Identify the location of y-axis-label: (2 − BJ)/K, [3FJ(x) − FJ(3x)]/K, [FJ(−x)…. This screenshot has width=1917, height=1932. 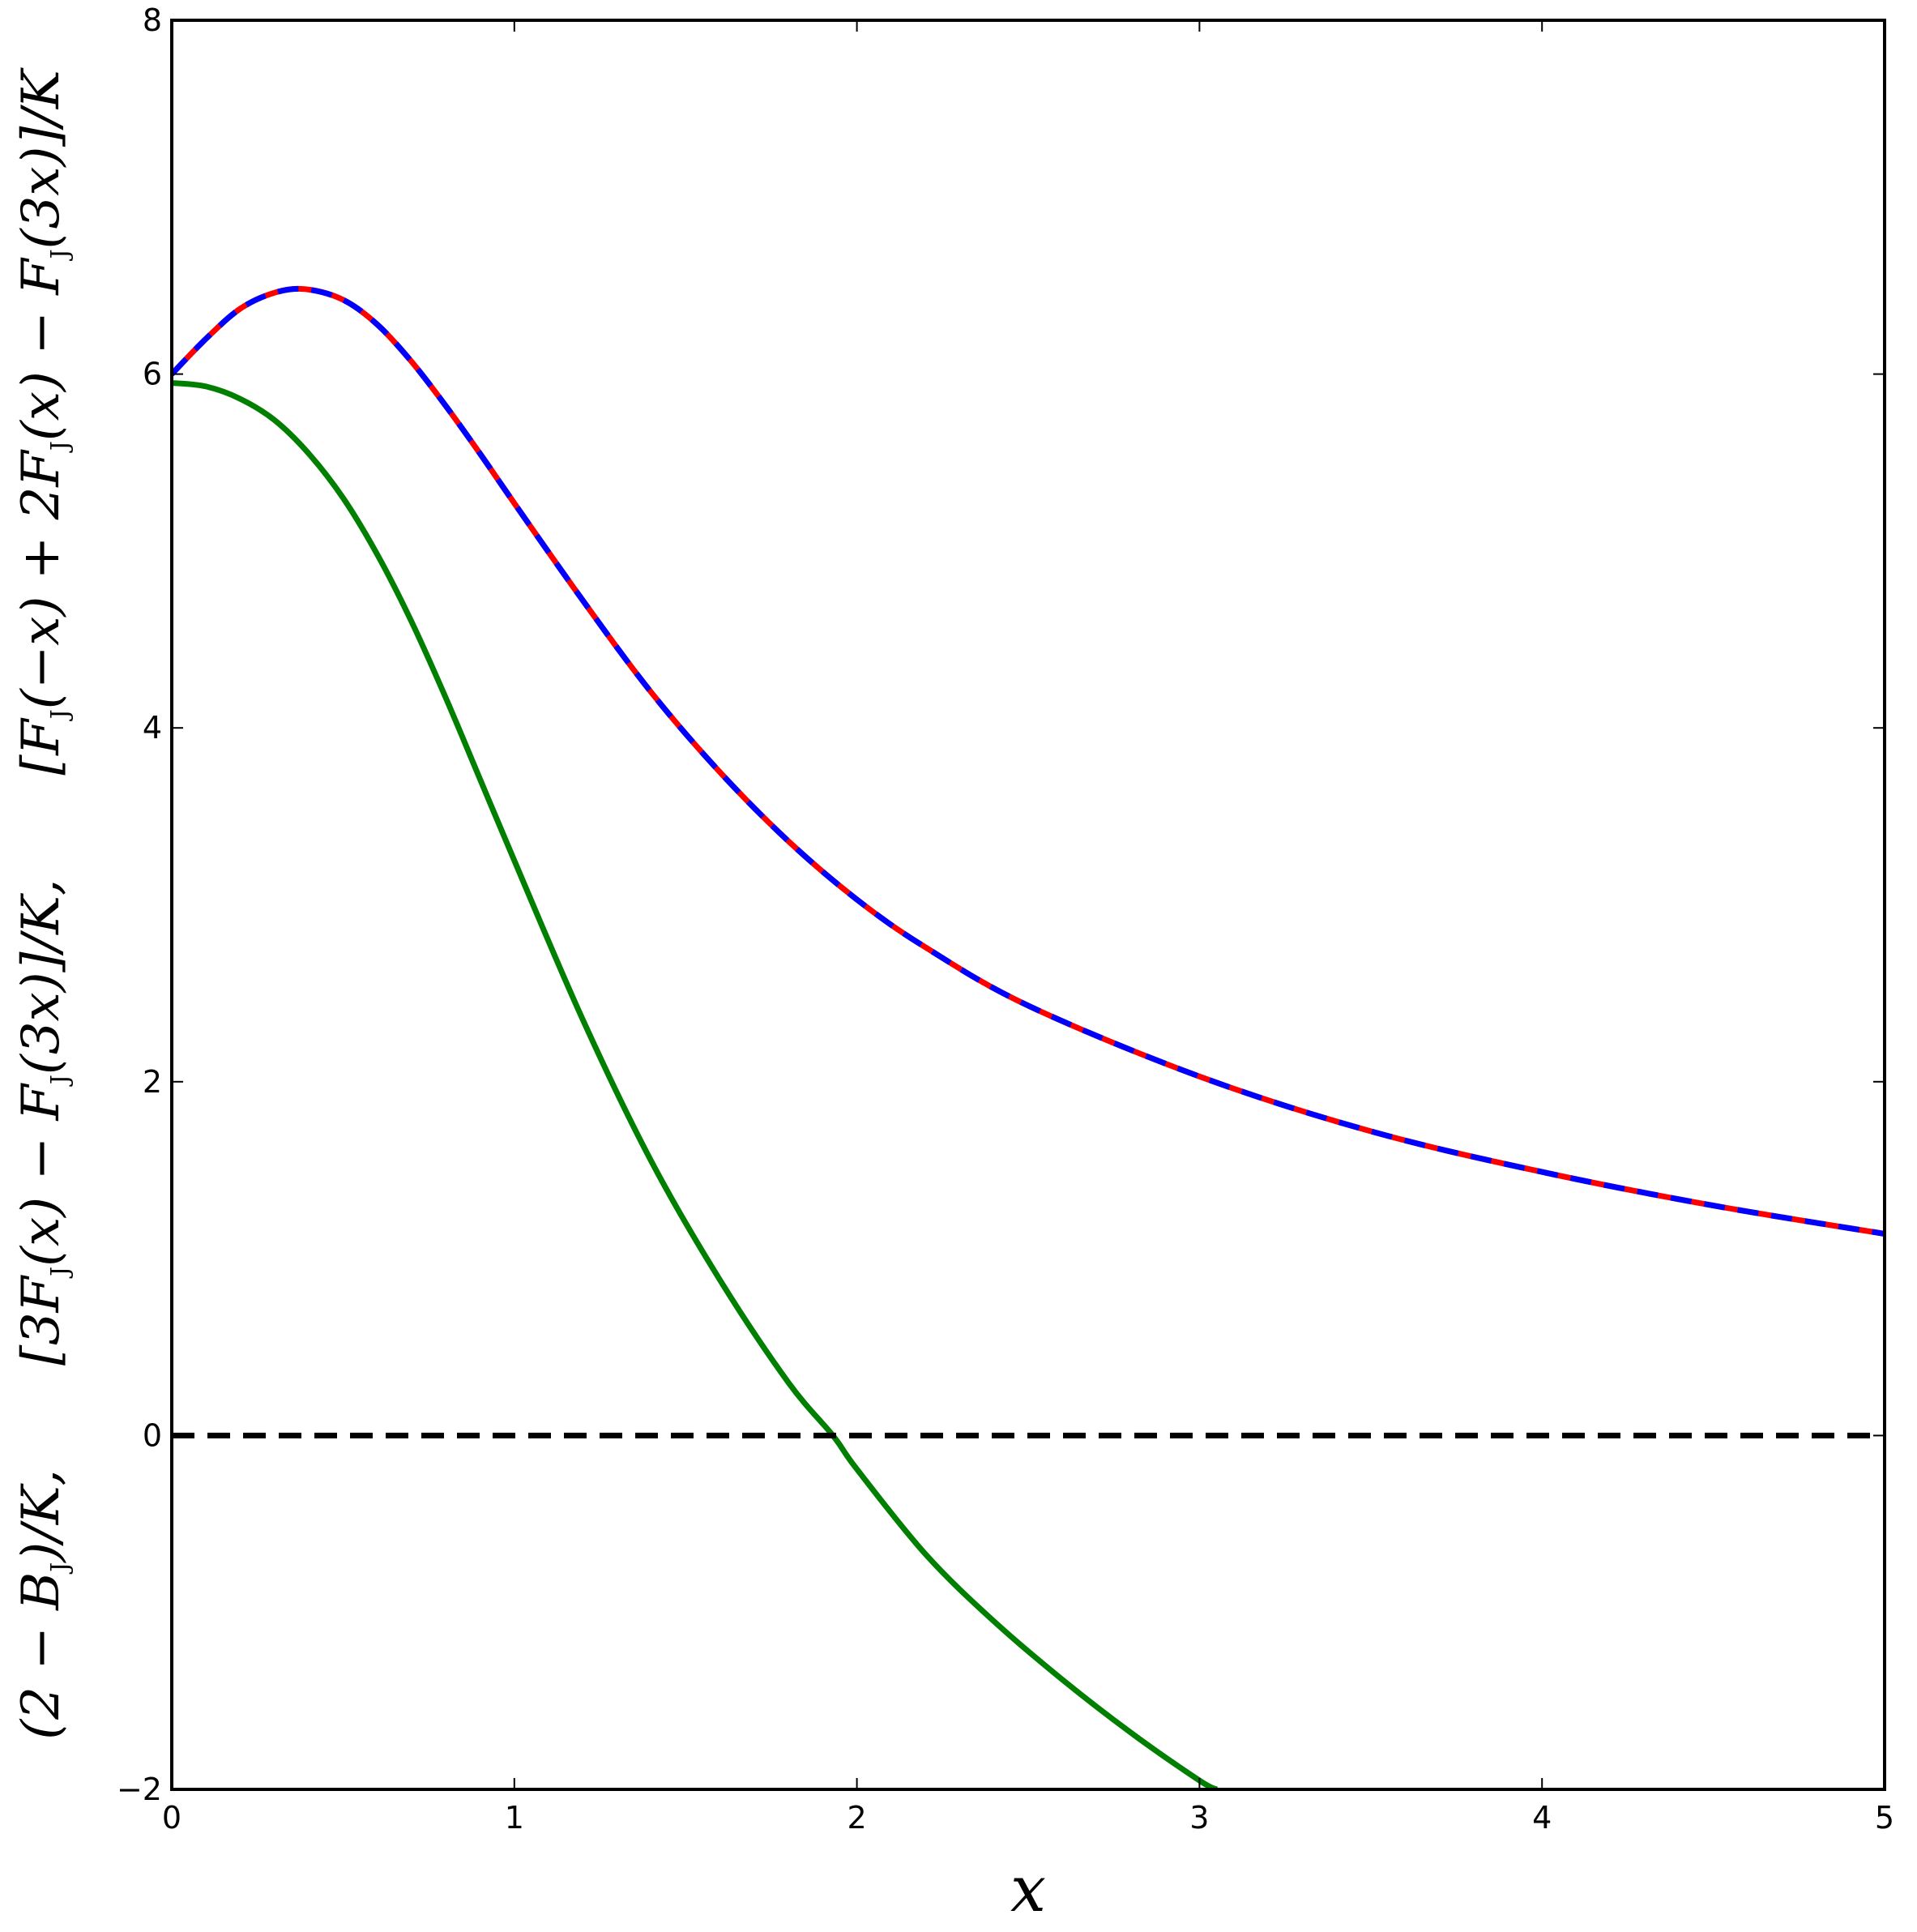
(43, 904).